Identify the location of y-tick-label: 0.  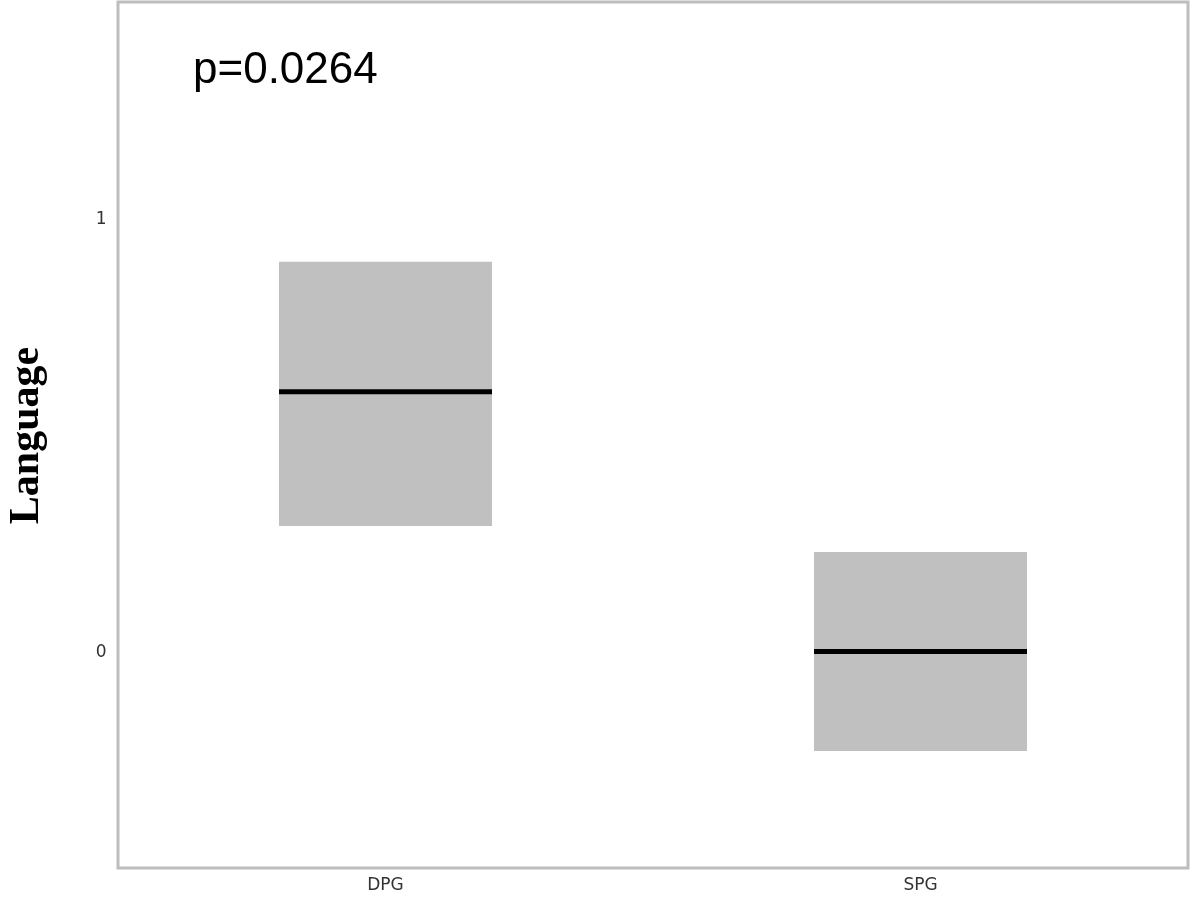
(101, 651).